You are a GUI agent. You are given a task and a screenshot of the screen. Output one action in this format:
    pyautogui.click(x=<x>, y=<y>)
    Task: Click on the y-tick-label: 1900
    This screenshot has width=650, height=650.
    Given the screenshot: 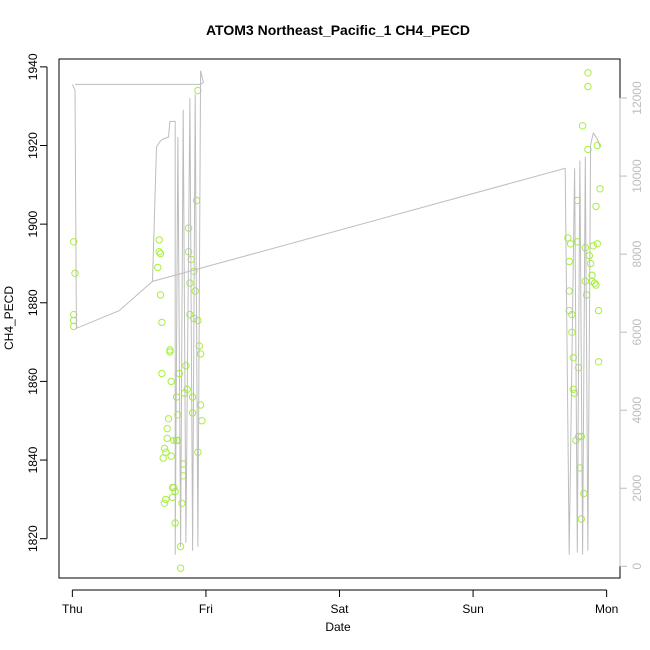 What is the action you would take?
    pyautogui.click(x=33, y=223)
    